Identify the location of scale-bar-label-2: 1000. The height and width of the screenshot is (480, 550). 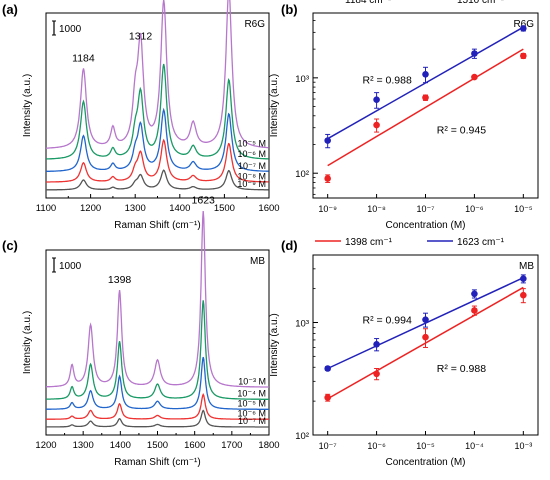
(70, 266).